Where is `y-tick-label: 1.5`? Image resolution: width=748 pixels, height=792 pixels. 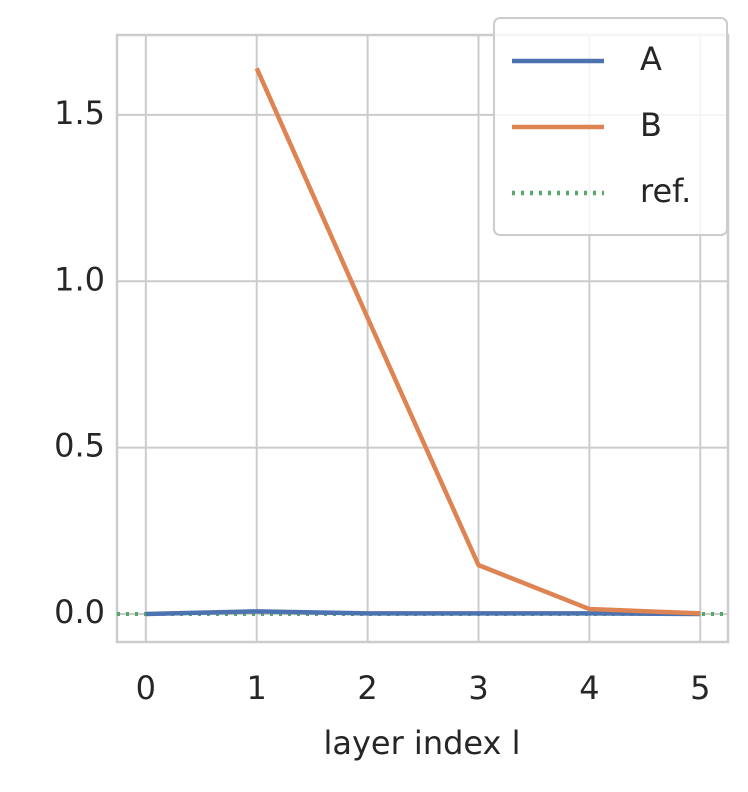 y-tick-label: 1.5 is located at coordinates (79, 113).